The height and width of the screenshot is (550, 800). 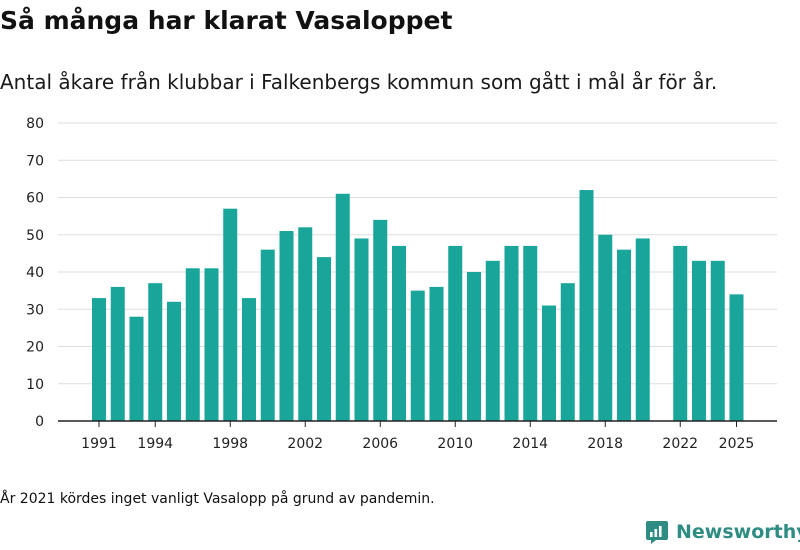 What do you see at coordinates (35, 385) in the screenshot?
I see `y-tick-label: 10` at bounding box center [35, 385].